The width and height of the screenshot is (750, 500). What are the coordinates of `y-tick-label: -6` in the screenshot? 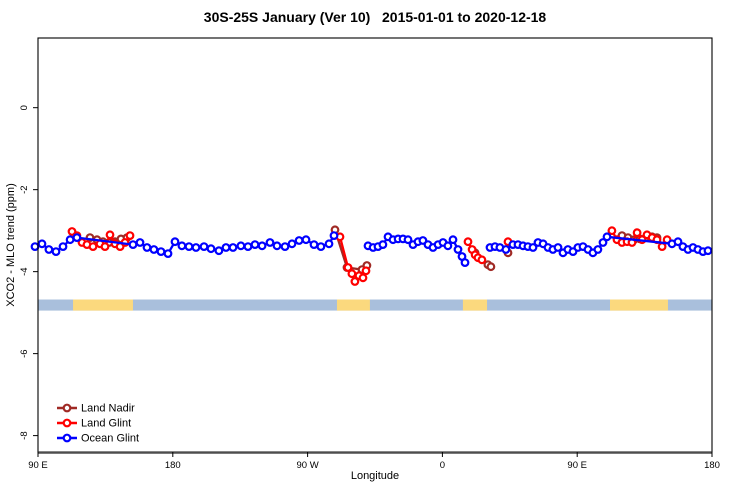 It's located at (24, 353).